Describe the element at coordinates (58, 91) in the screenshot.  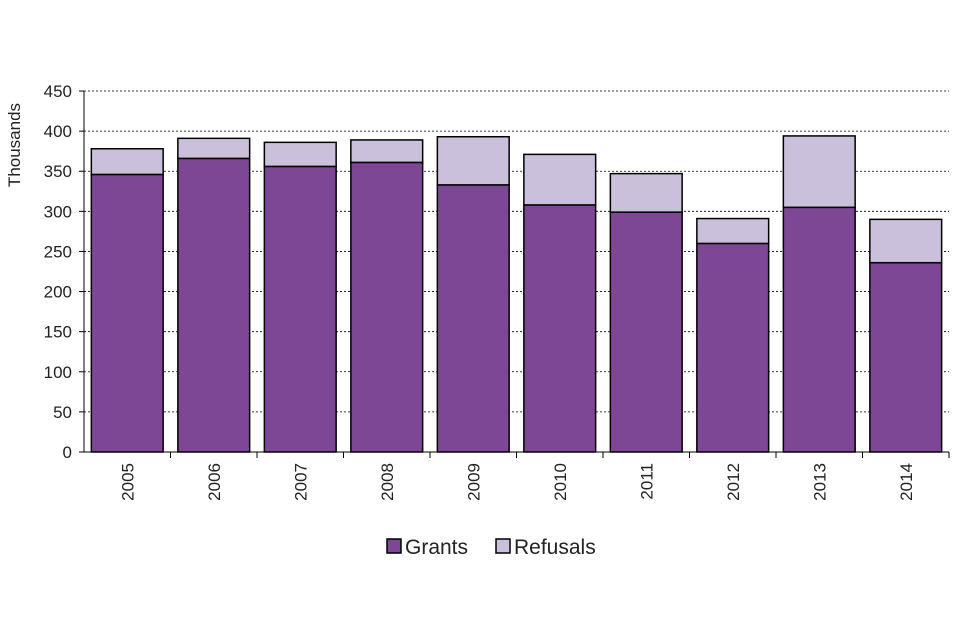
I see `y-tick-label: 450` at that location.